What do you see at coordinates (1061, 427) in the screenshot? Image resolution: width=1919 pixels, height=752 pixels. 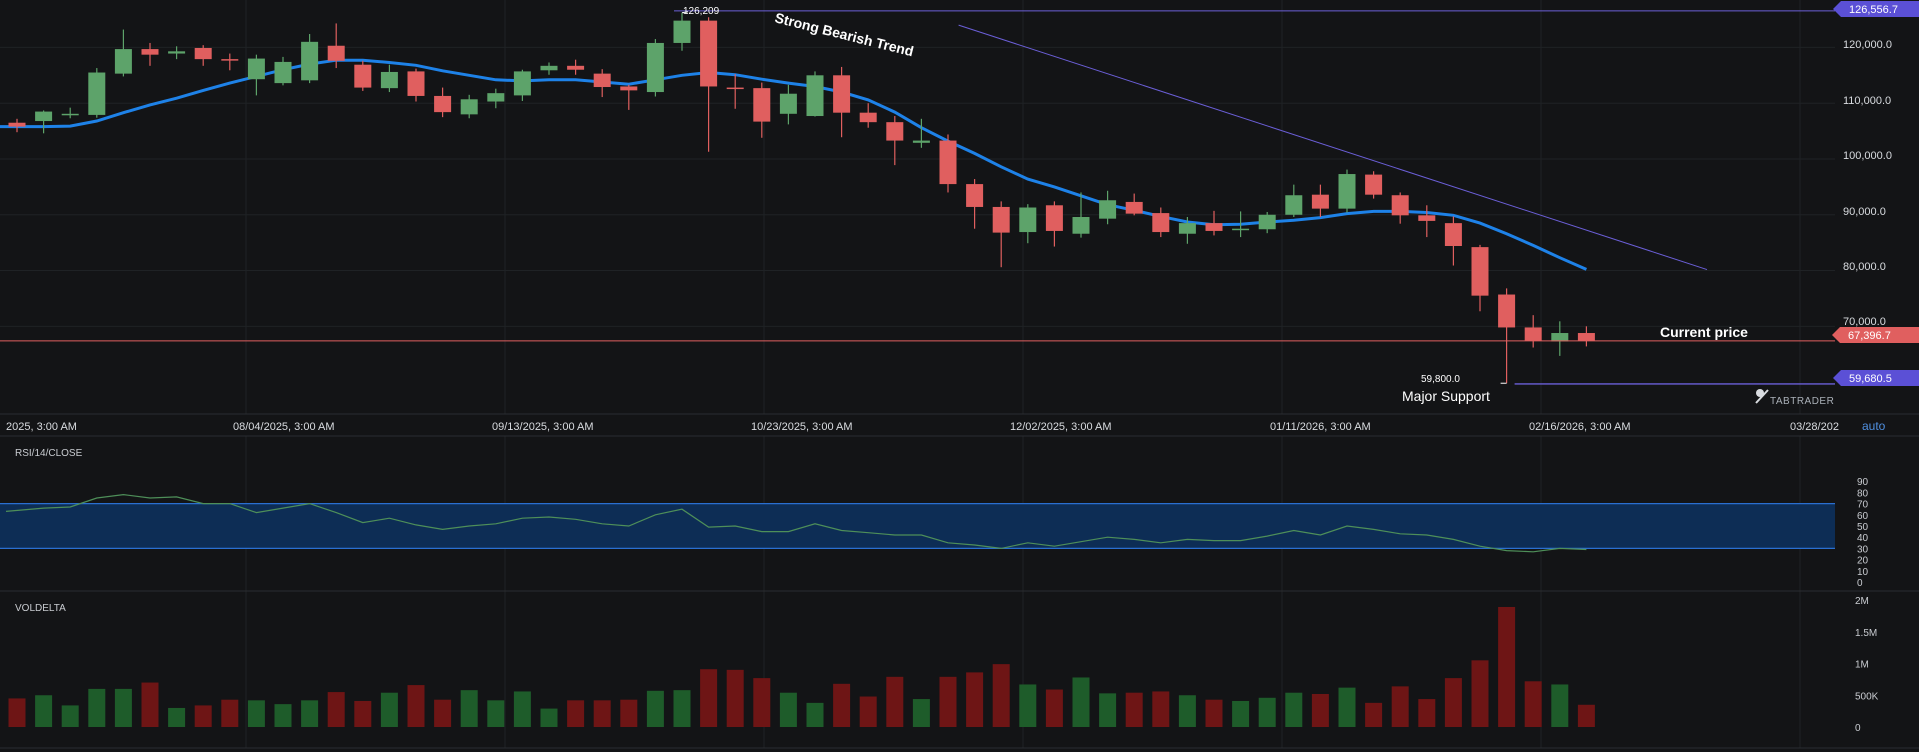 I see `time-tick: 12/02/2025, 3:00 AM` at bounding box center [1061, 427].